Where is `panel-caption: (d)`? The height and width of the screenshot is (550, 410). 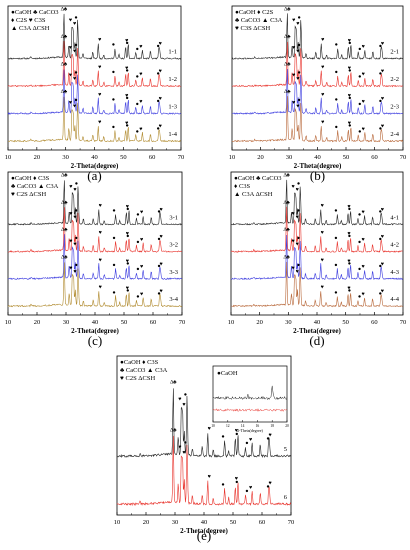
panel-caption: (d) is located at coordinates (316, 340).